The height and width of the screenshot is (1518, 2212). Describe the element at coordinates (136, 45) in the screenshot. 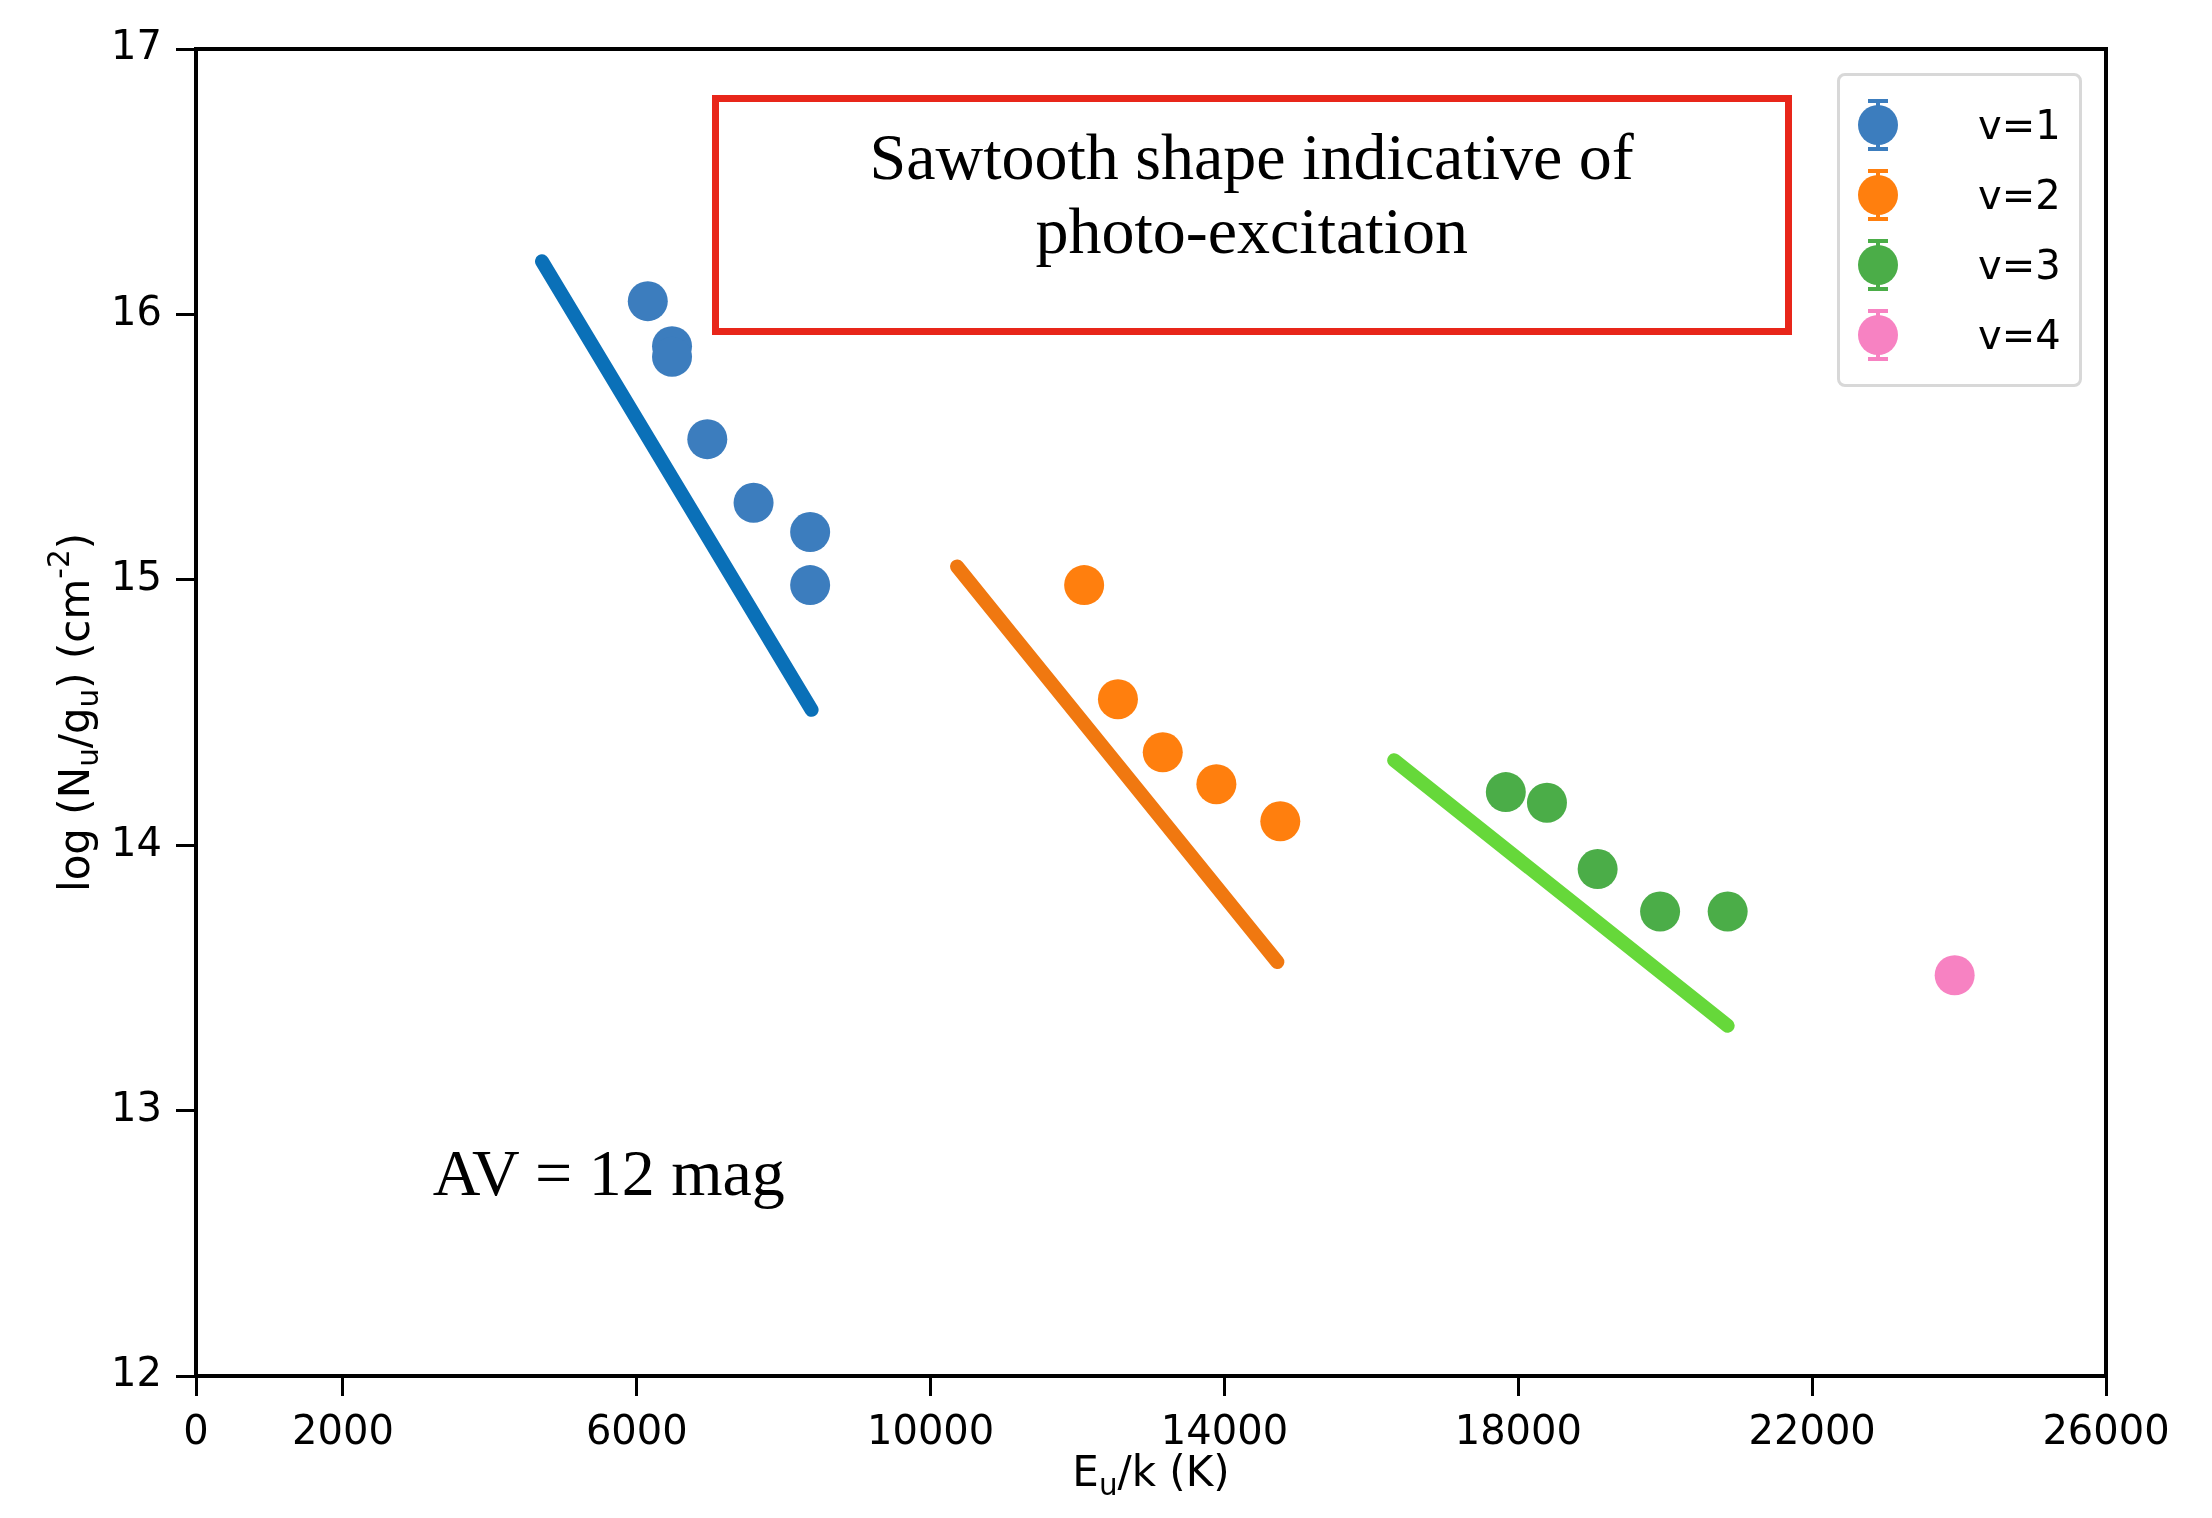

I see `y-tick-label: 17` at that location.